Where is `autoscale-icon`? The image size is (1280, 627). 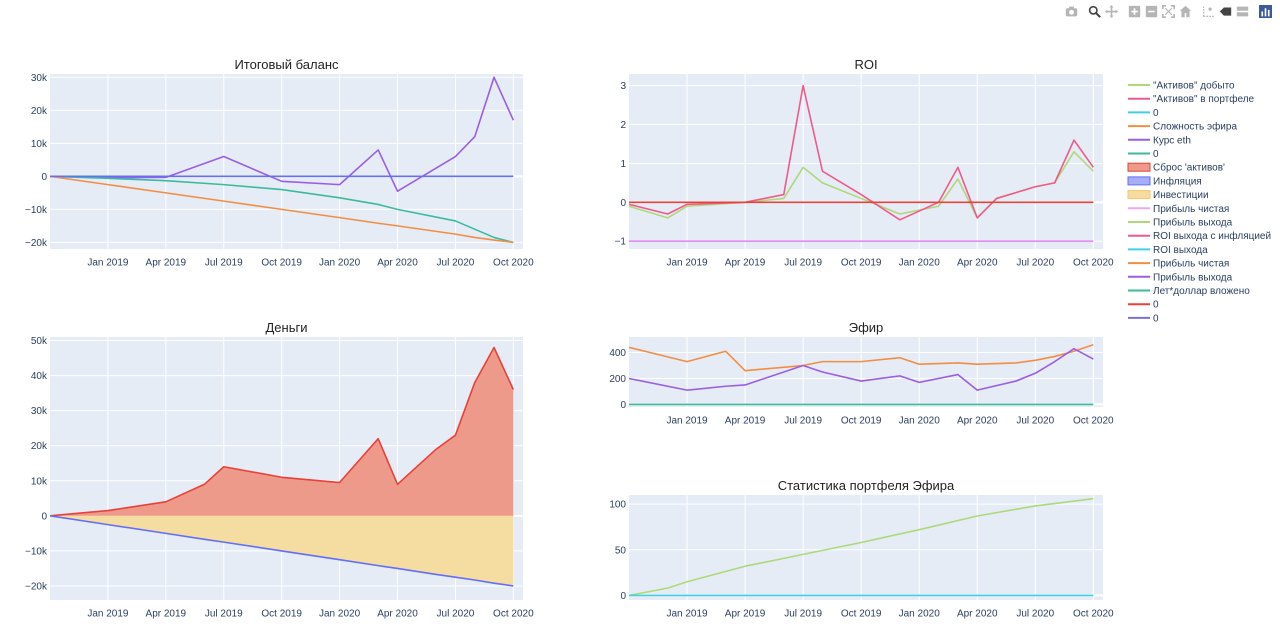 autoscale-icon is located at coordinates (1168, 11).